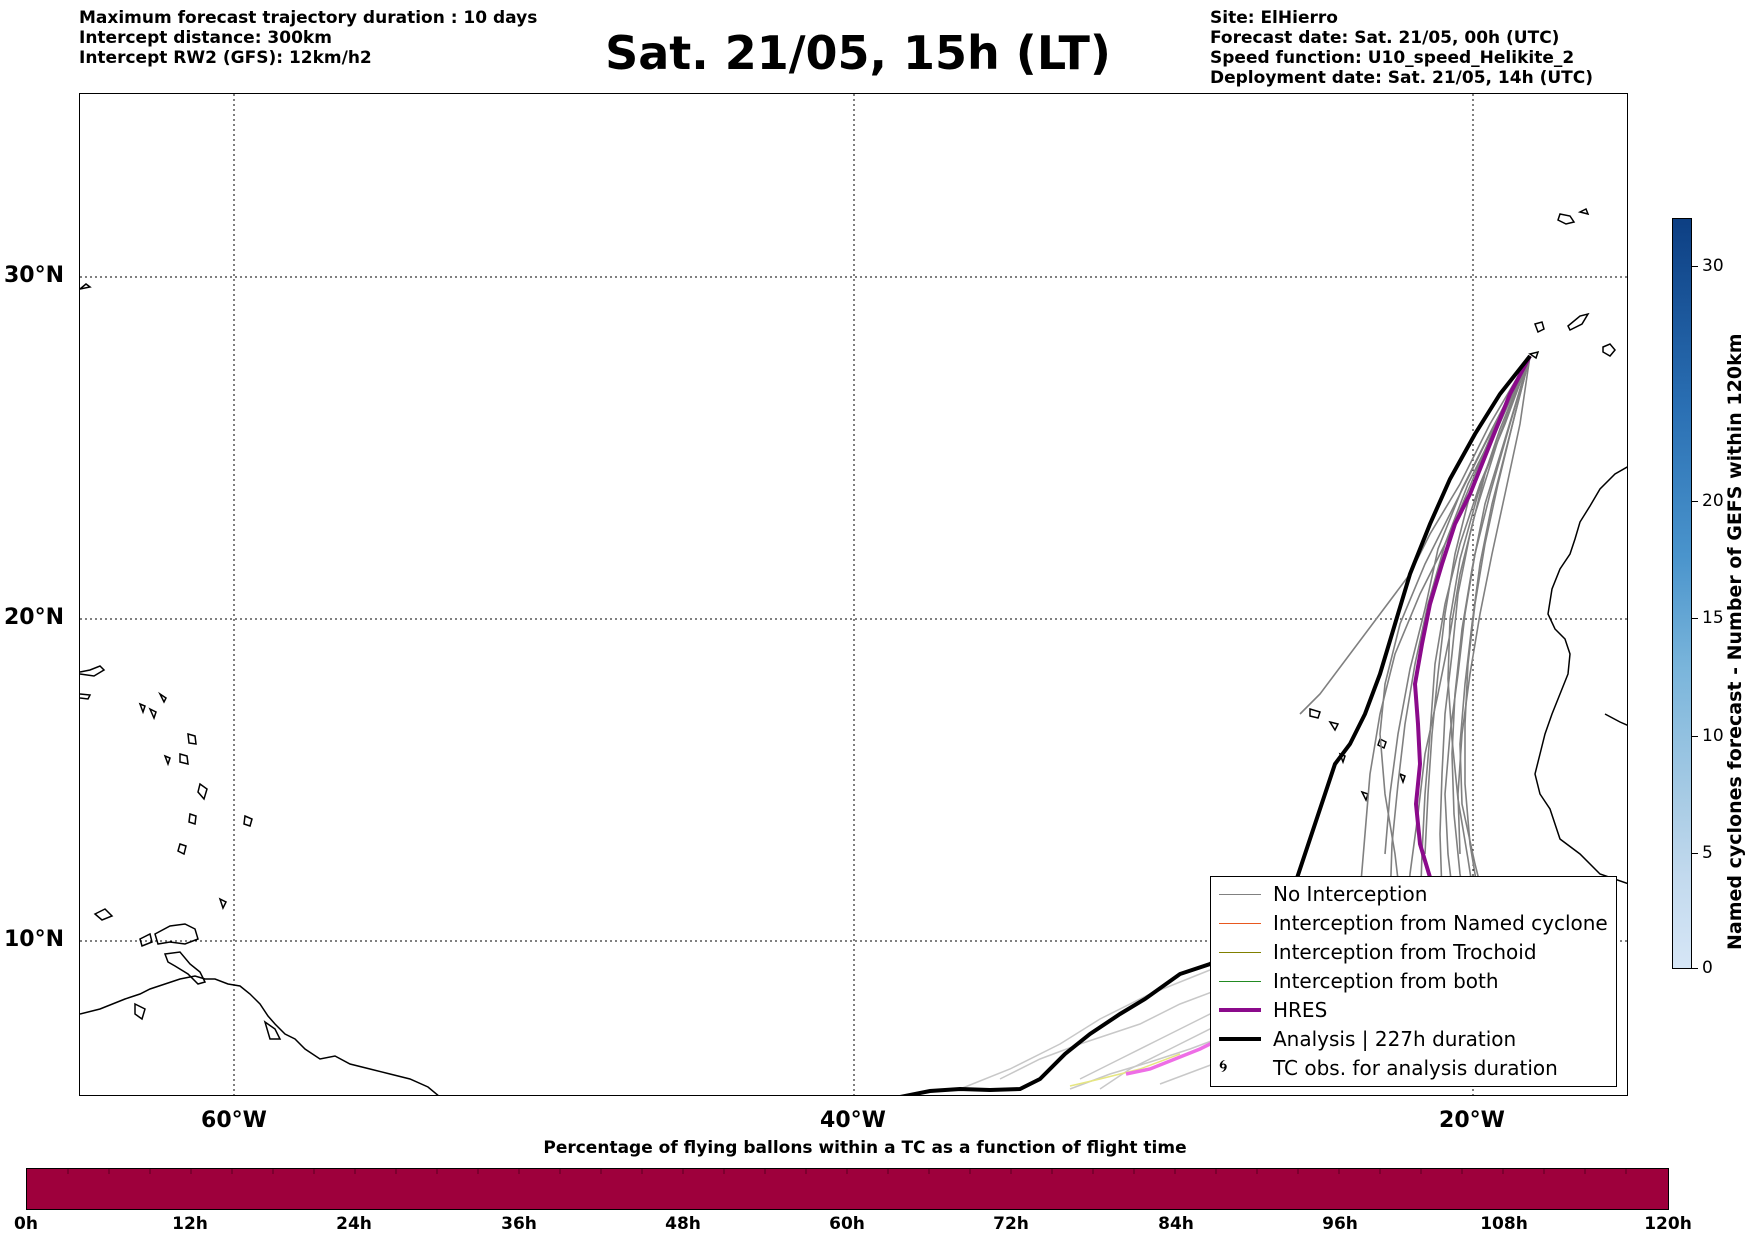  Describe the element at coordinates (1274, 18) in the screenshot. I see `site-text: Site: ElHierro` at that location.